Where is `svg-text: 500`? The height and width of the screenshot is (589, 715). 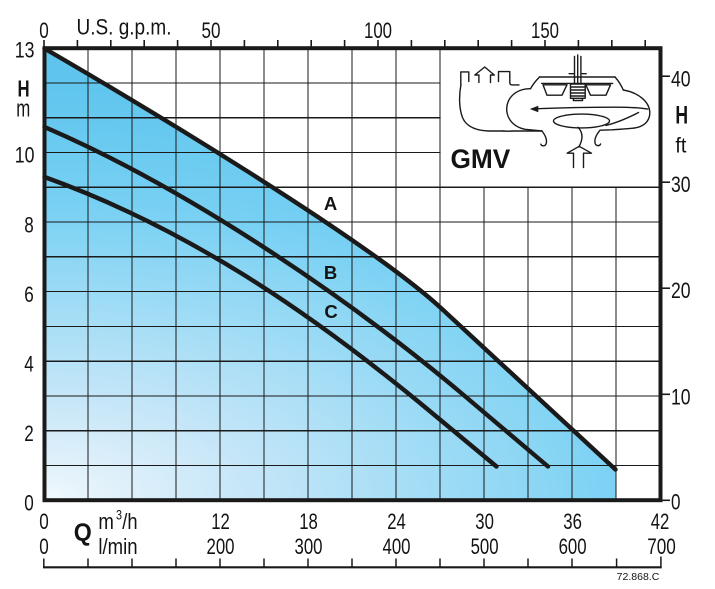
svg-text: 500 is located at coordinates (485, 546).